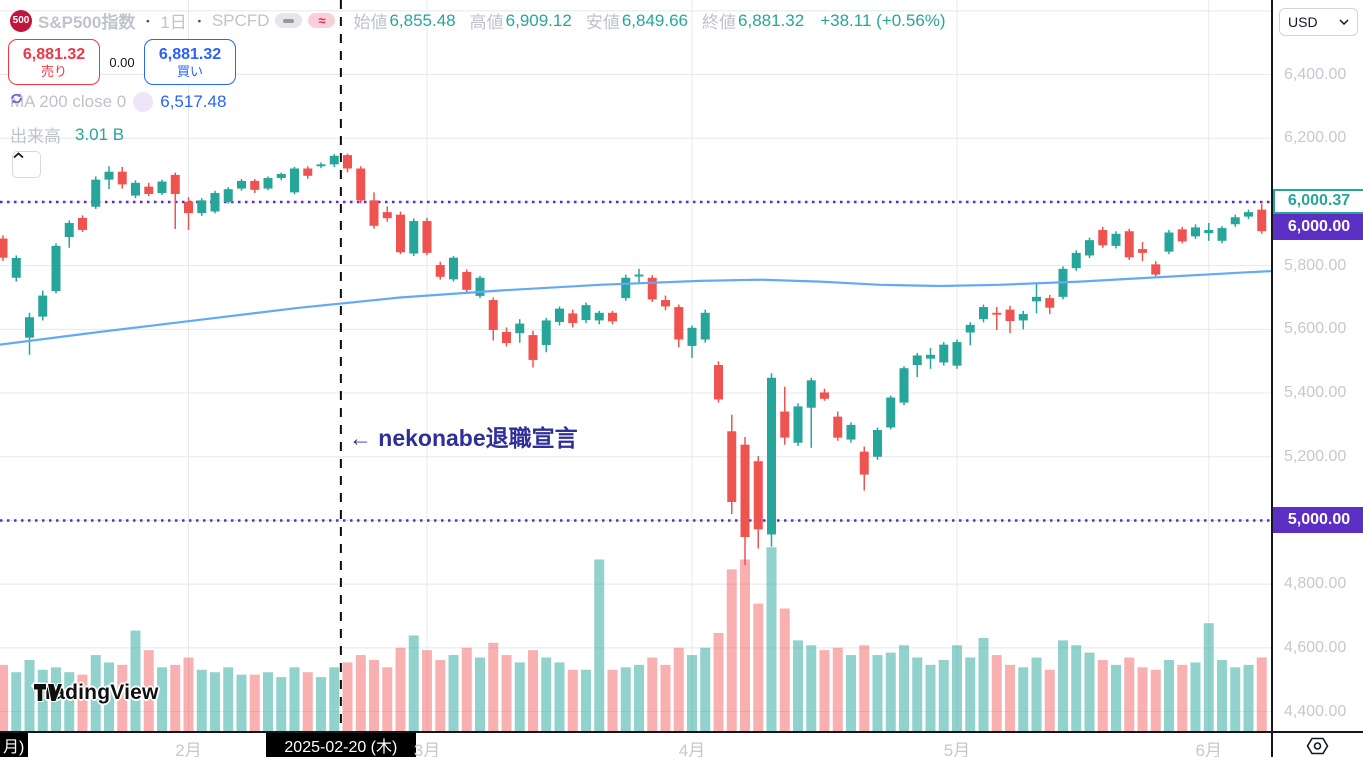  I want to click on currency-value: USD, so click(1303, 22).